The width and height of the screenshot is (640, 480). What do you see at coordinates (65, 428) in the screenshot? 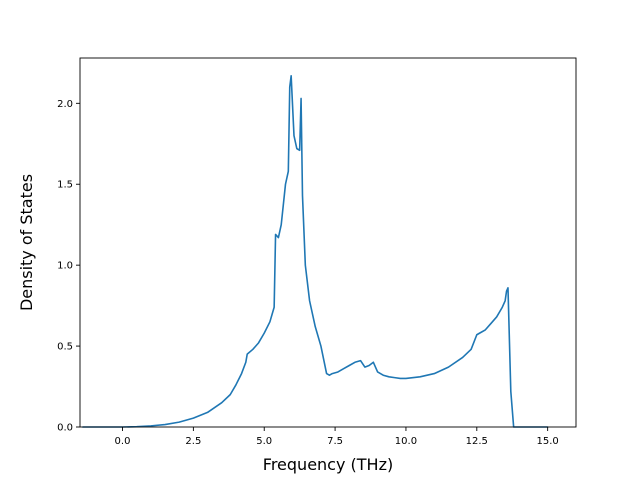
I see `y-tick-label: 0.0` at bounding box center [65, 428].